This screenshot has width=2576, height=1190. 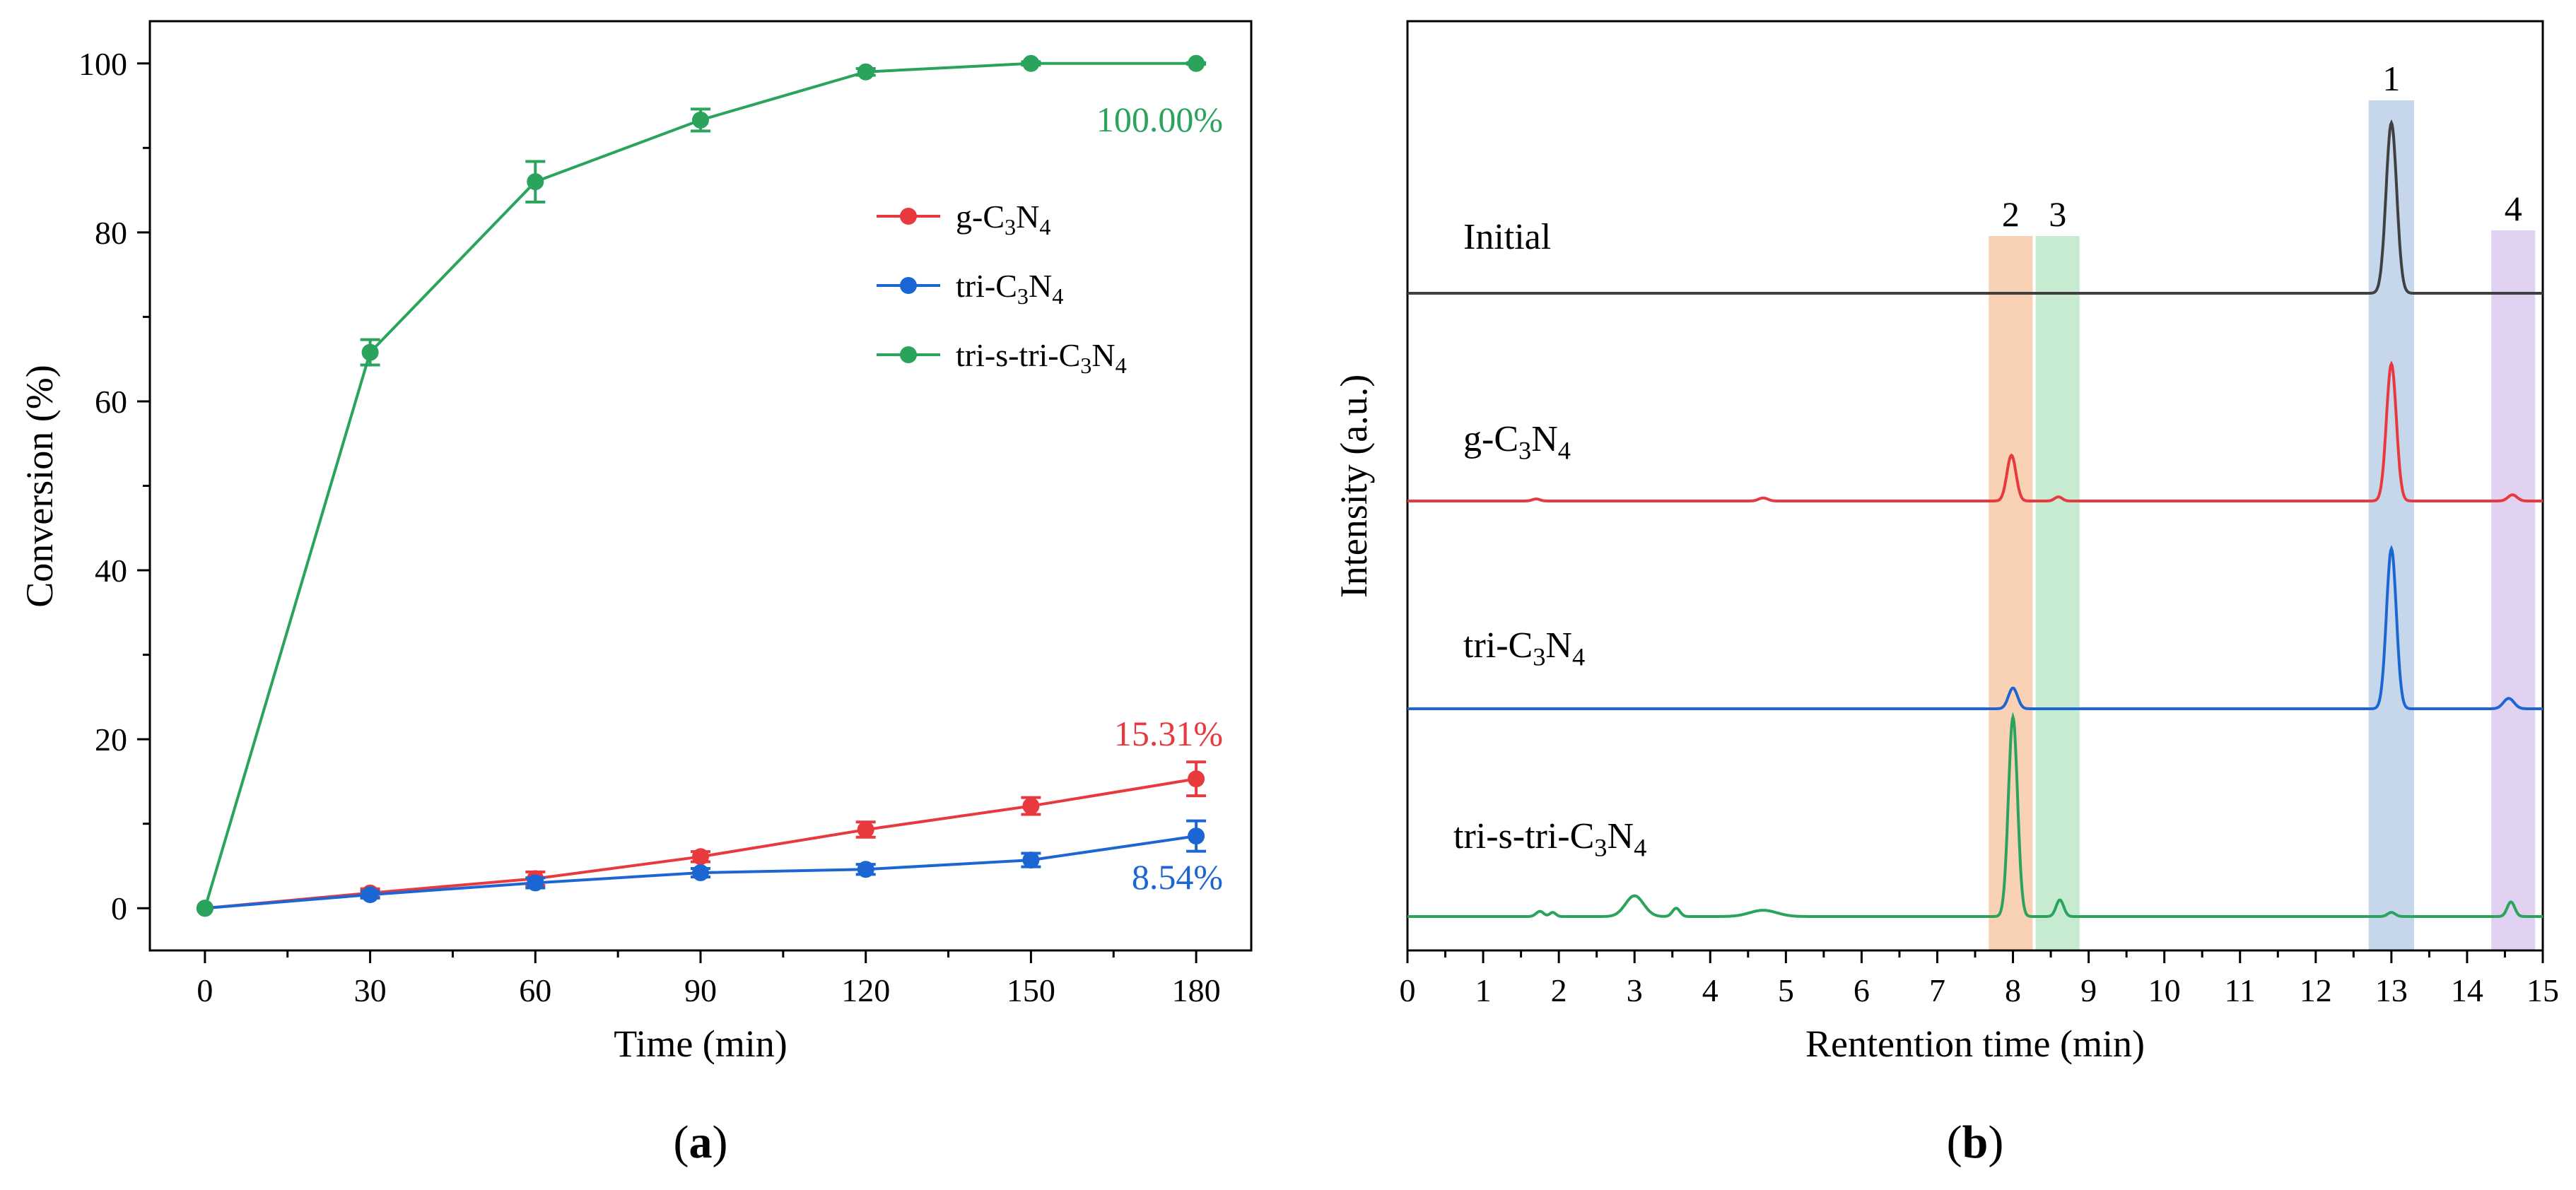 I want to click on a-xtick-label: 150, so click(x=1031, y=990).